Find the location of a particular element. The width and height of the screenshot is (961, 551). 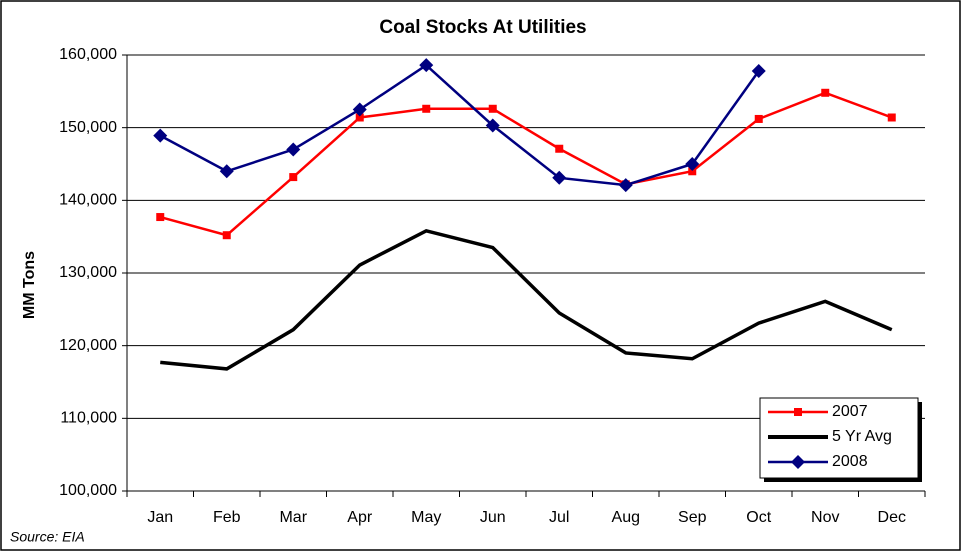

x-tick-label: Feb is located at coordinates (227, 517).